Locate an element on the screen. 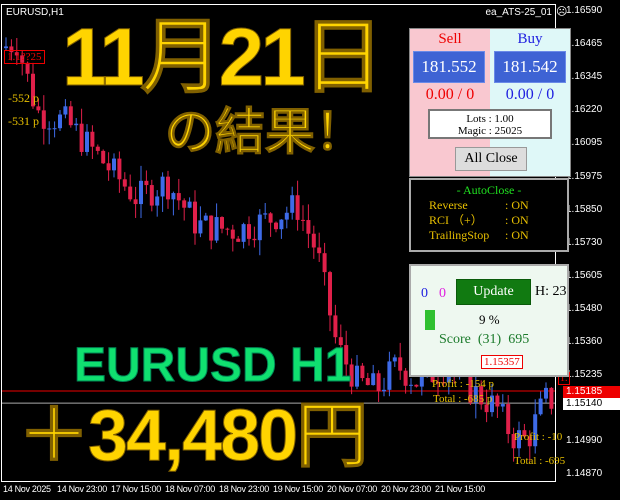  symbol-label: EURUSD,H1 is located at coordinates (35, 12).